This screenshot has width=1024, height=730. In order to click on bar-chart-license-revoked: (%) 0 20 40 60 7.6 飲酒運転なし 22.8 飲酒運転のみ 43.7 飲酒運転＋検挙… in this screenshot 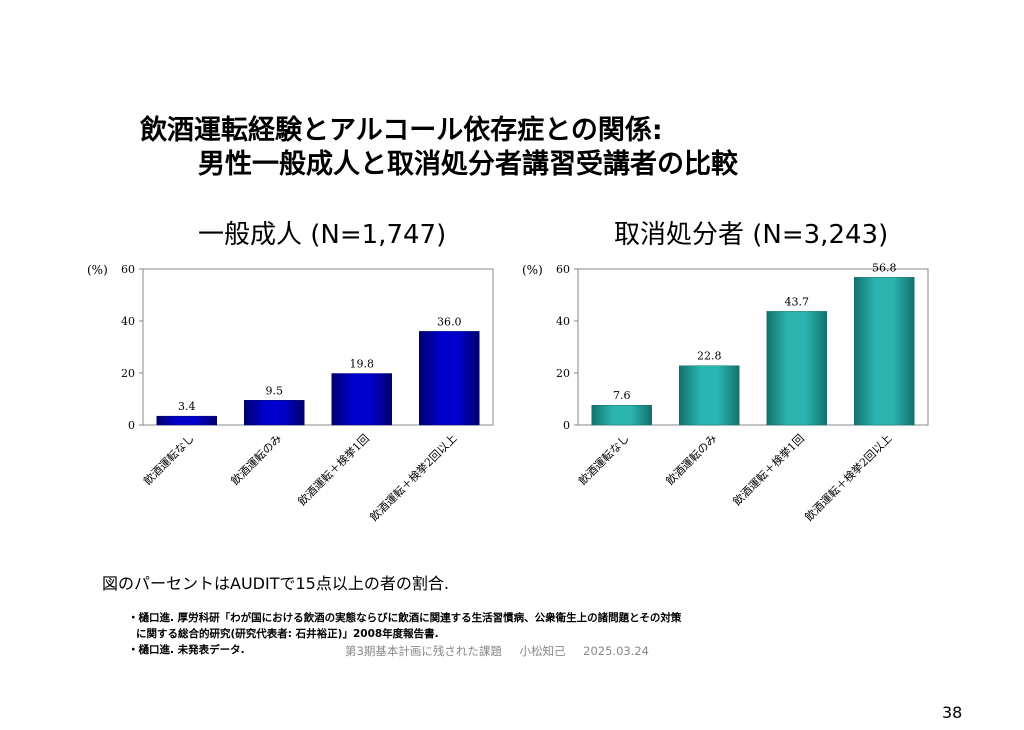, I will do `click(725, 392)`.